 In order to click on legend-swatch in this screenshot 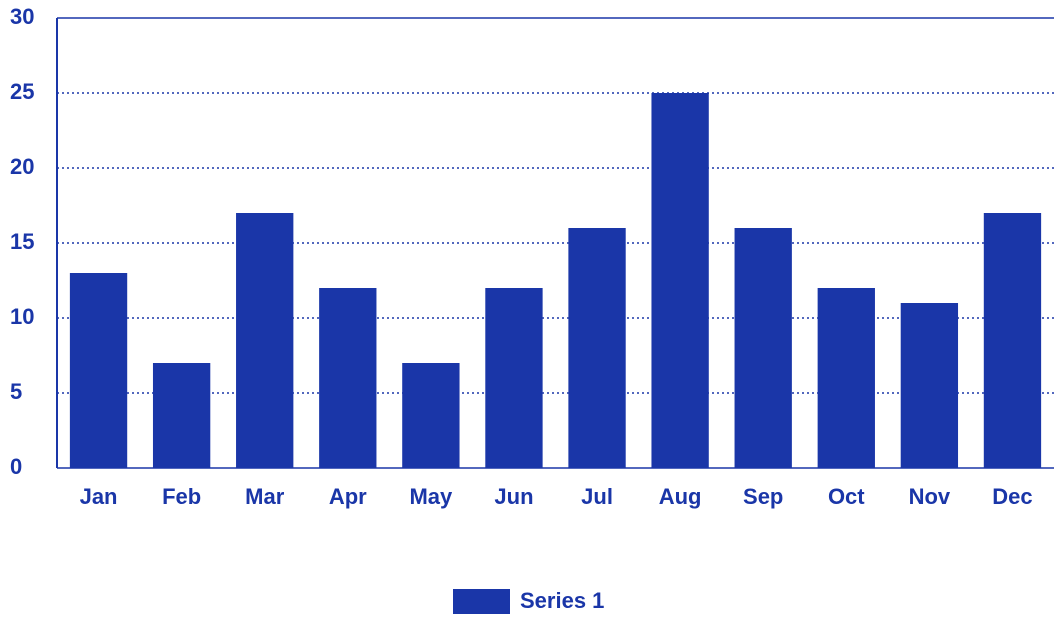, I will do `click(481, 601)`.